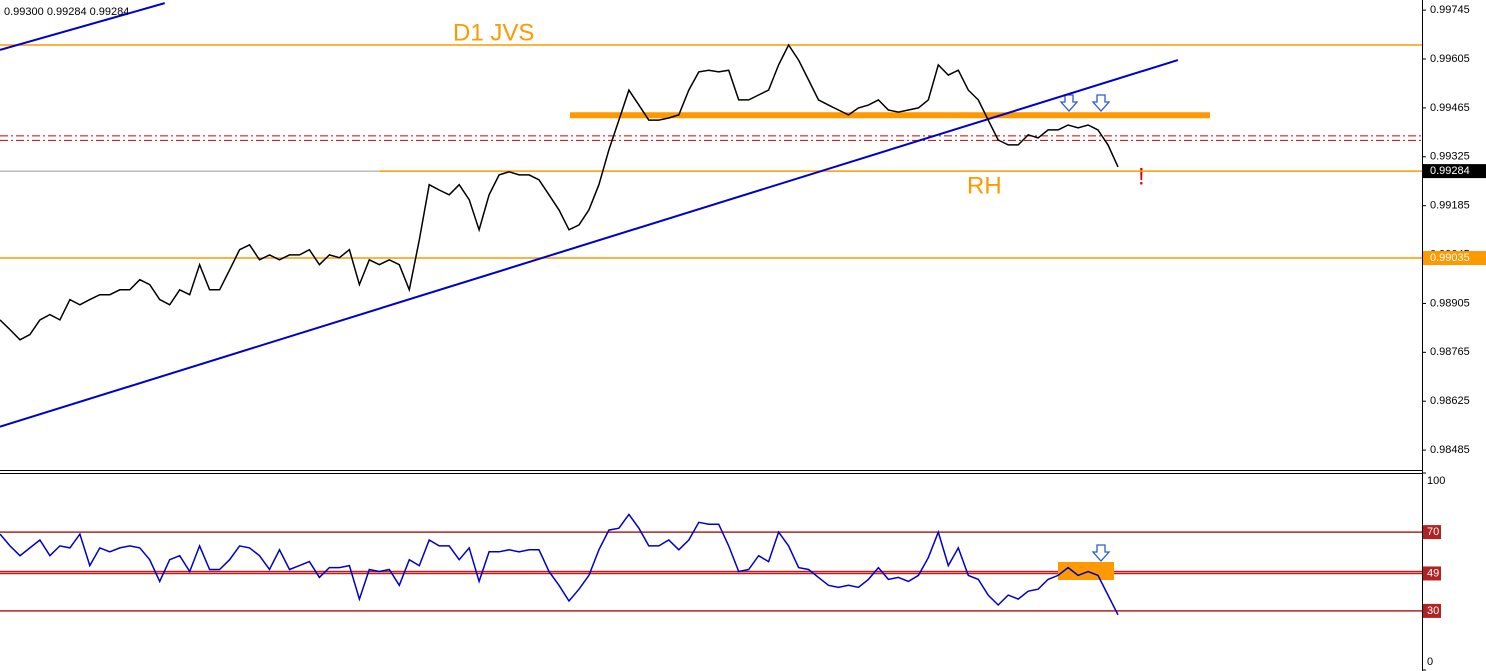  I want to click on y-tick-label: 70, so click(1433, 532).